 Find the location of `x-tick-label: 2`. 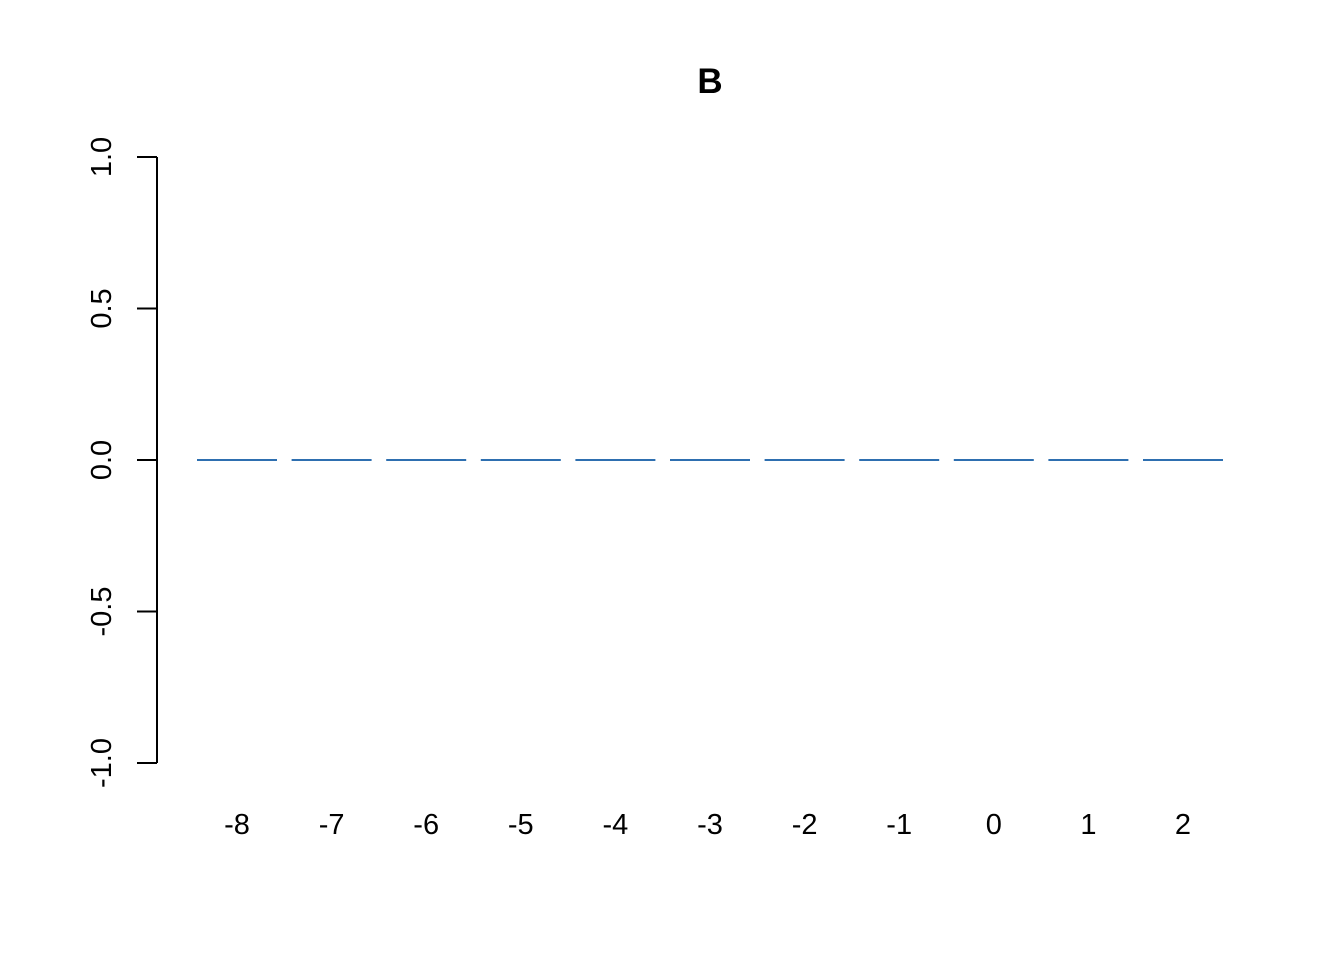

x-tick-label: 2 is located at coordinates (1183, 825).